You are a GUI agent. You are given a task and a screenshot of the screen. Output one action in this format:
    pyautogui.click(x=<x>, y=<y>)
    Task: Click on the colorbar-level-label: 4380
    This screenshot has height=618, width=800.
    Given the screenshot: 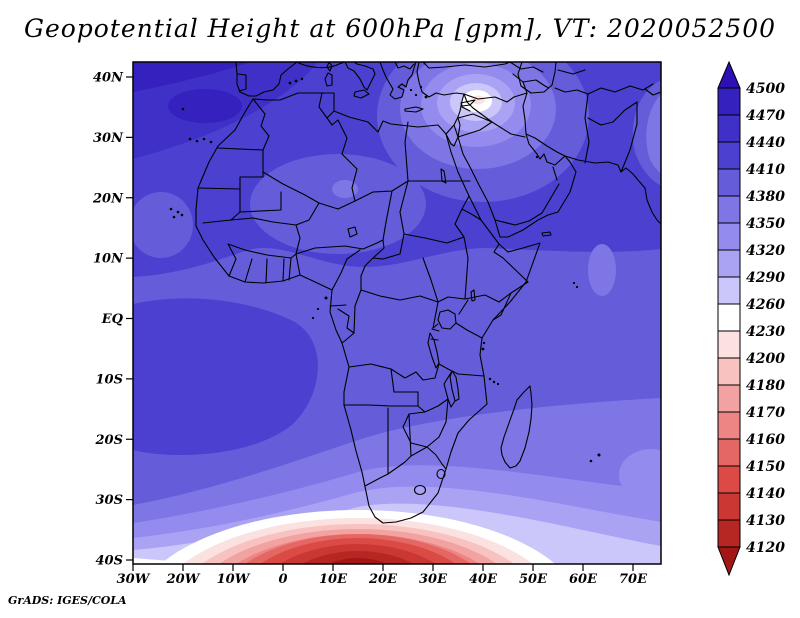 What is the action you would take?
    pyautogui.click(x=765, y=197)
    